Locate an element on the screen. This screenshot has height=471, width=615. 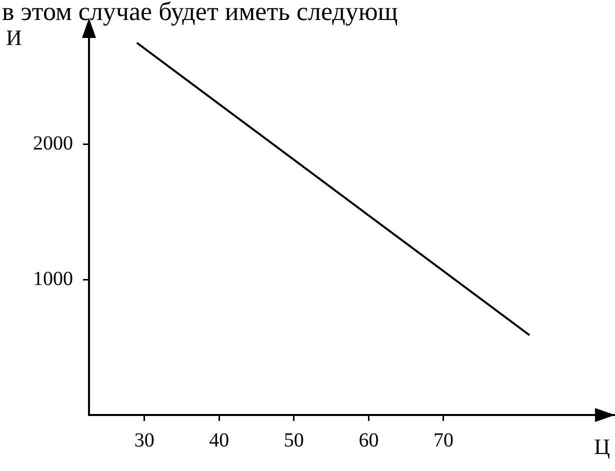
chart-title: в этом случае будет иметь следующ is located at coordinates (200, 13).